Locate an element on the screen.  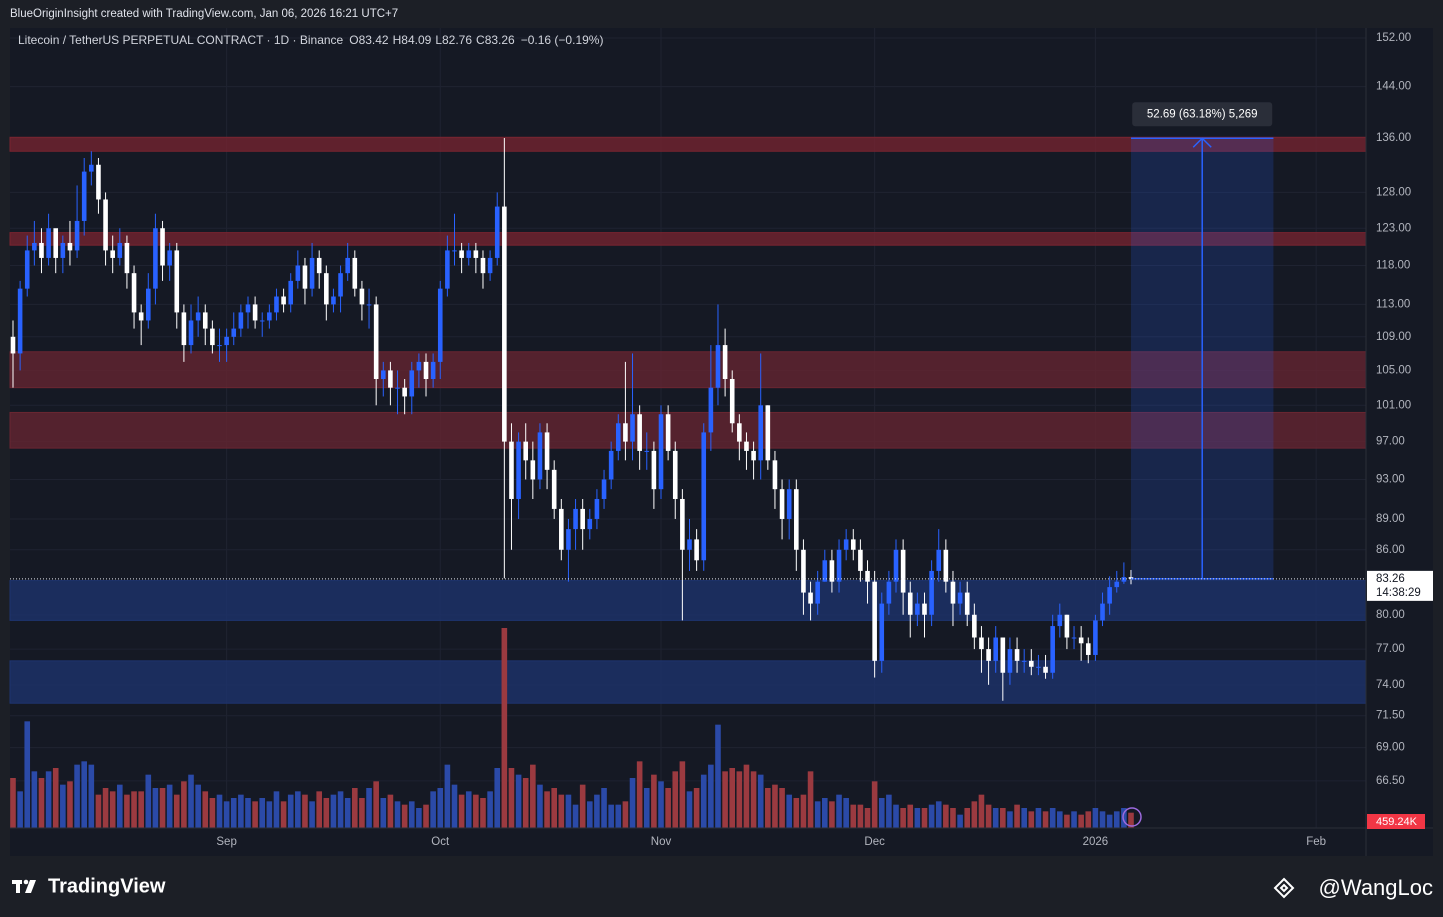
alert-icon is located at coordinates (1132, 817).